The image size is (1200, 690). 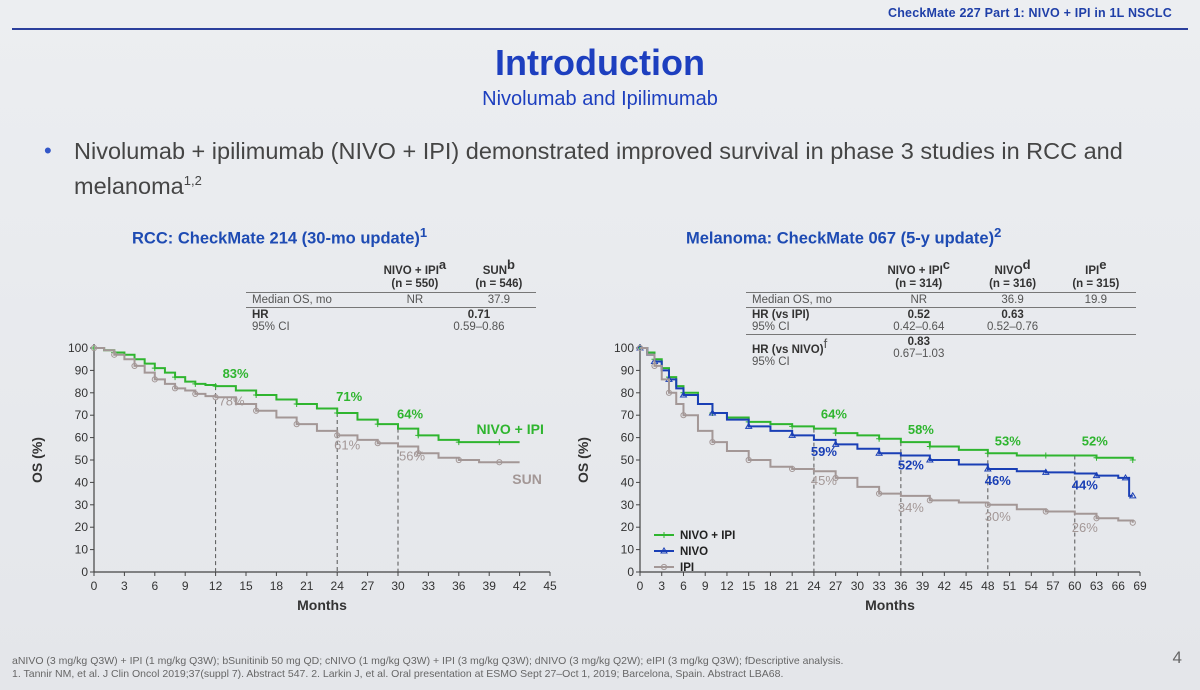 What do you see at coordinates (550, 586) in the screenshot?
I see `x-tick-label: 45` at bounding box center [550, 586].